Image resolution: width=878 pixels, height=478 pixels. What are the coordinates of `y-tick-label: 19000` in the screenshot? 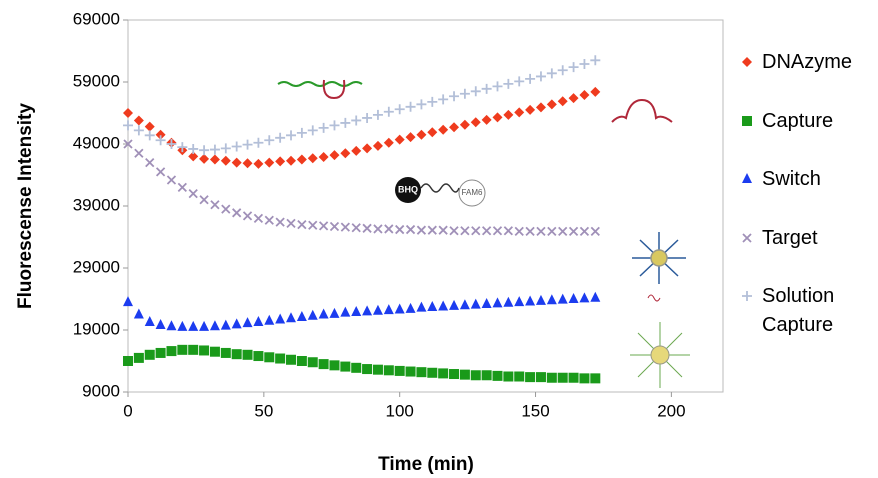 It's located at (96, 328).